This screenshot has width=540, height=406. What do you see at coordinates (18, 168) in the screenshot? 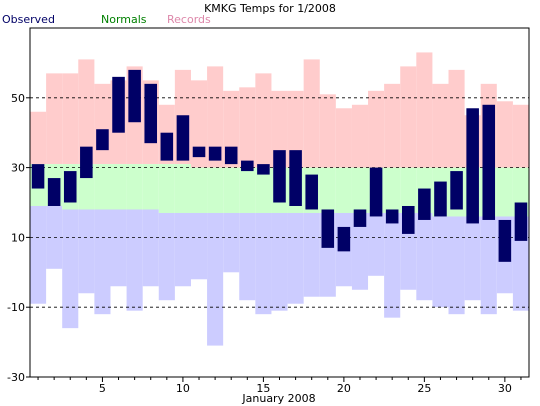
I see `y-tick-label: 30` at bounding box center [18, 168].